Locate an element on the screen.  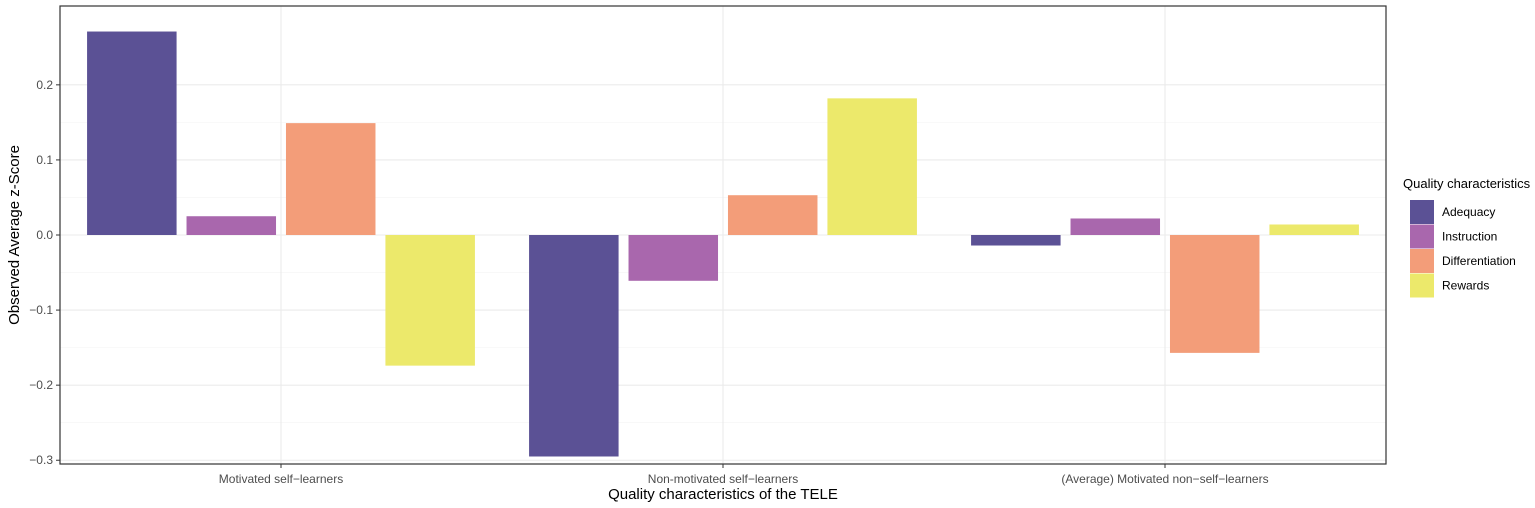
legend-key-instruction is located at coordinates (1422, 236).